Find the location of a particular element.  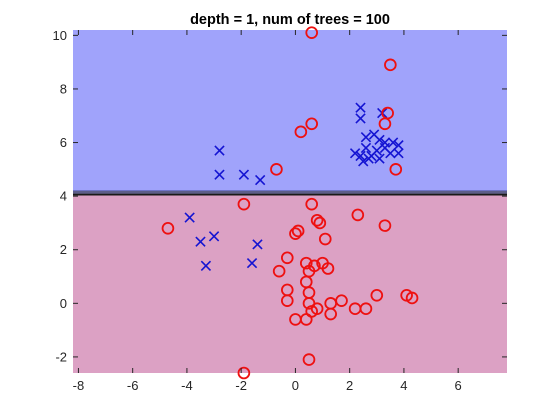

y-tick-label: 4 is located at coordinates (63, 196).